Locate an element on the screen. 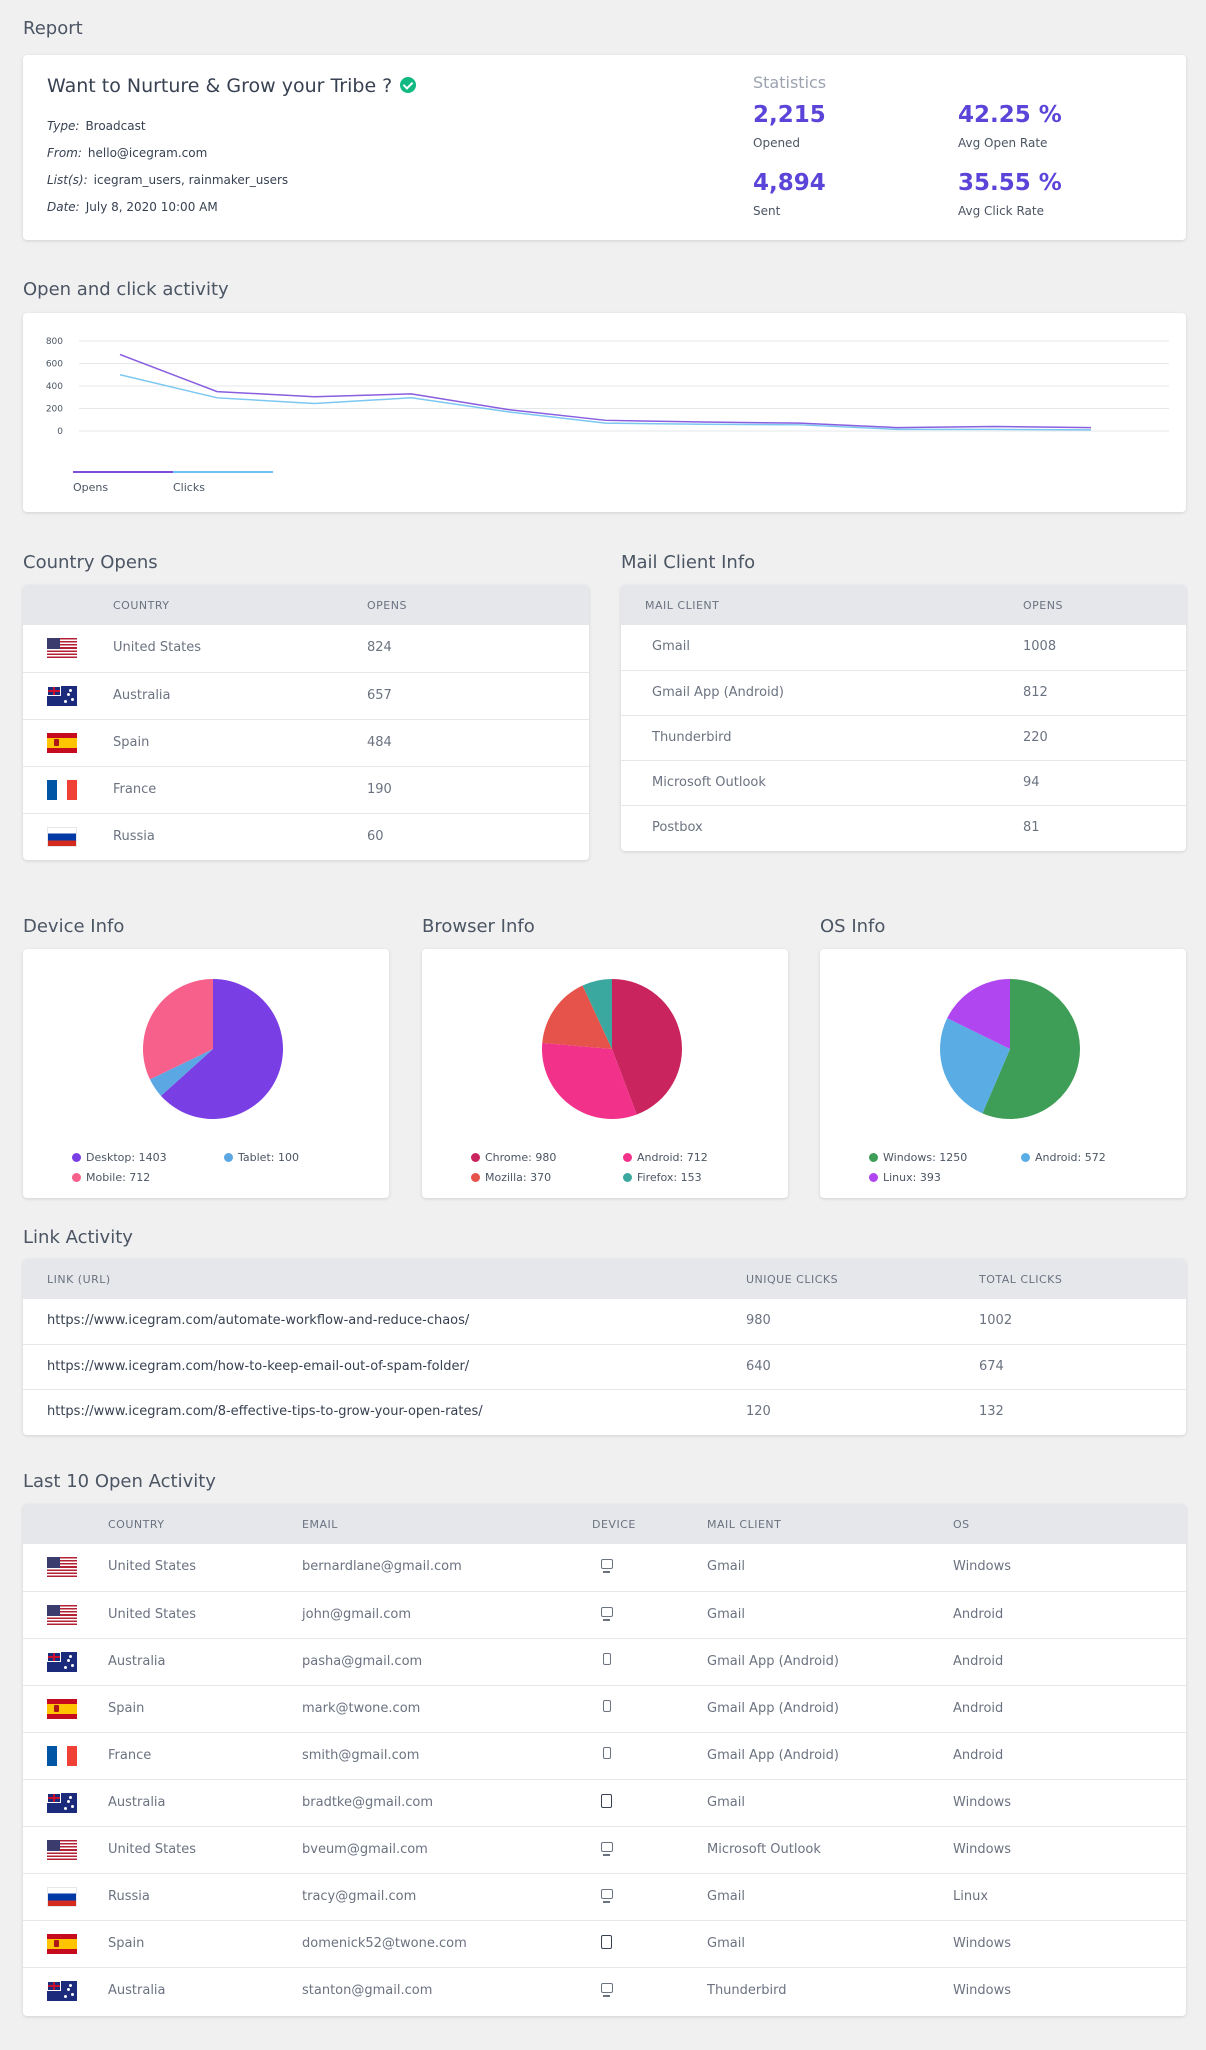 The width and height of the screenshot is (1206, 2050). table-row: Spain domenick52@twone.com Gmail Windows is located at coordinates (604, 1943).